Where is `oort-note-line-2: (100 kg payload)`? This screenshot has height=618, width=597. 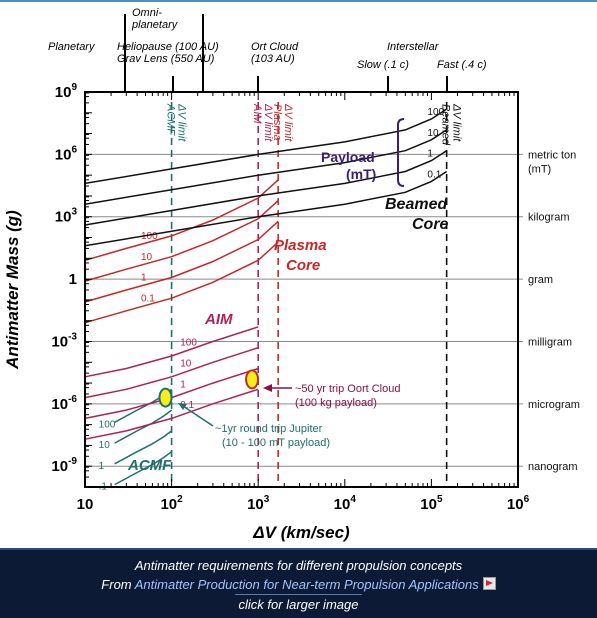 oort-note-line-2: (100 kg payload) is located at coordinates (336, 403).